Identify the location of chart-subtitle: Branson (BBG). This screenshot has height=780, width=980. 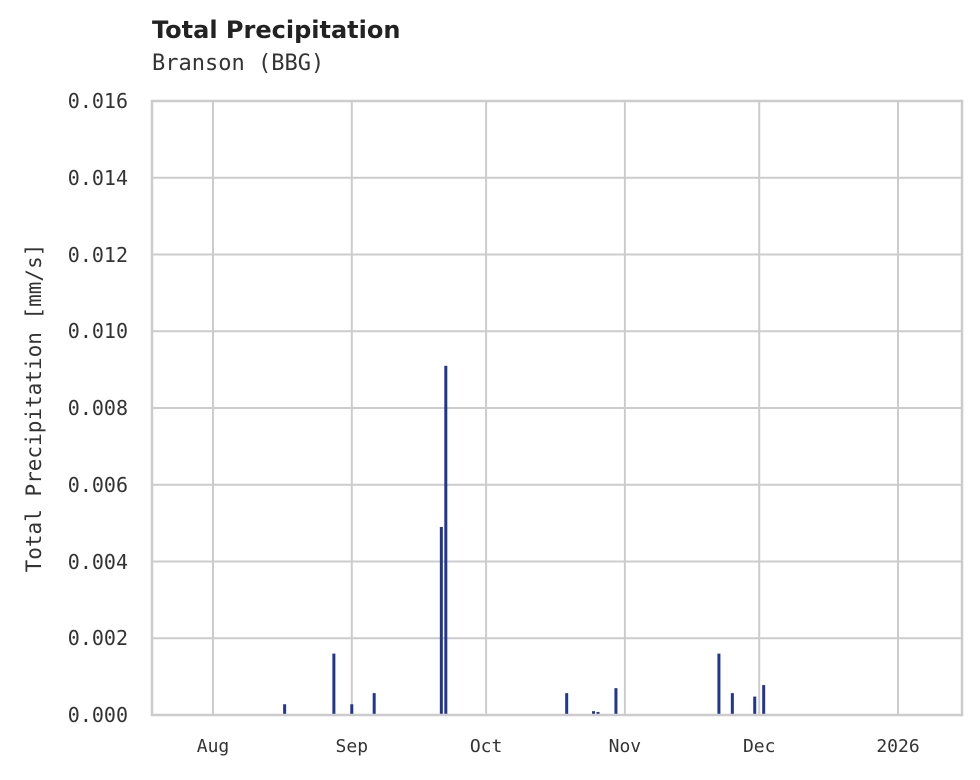
(238, 63).